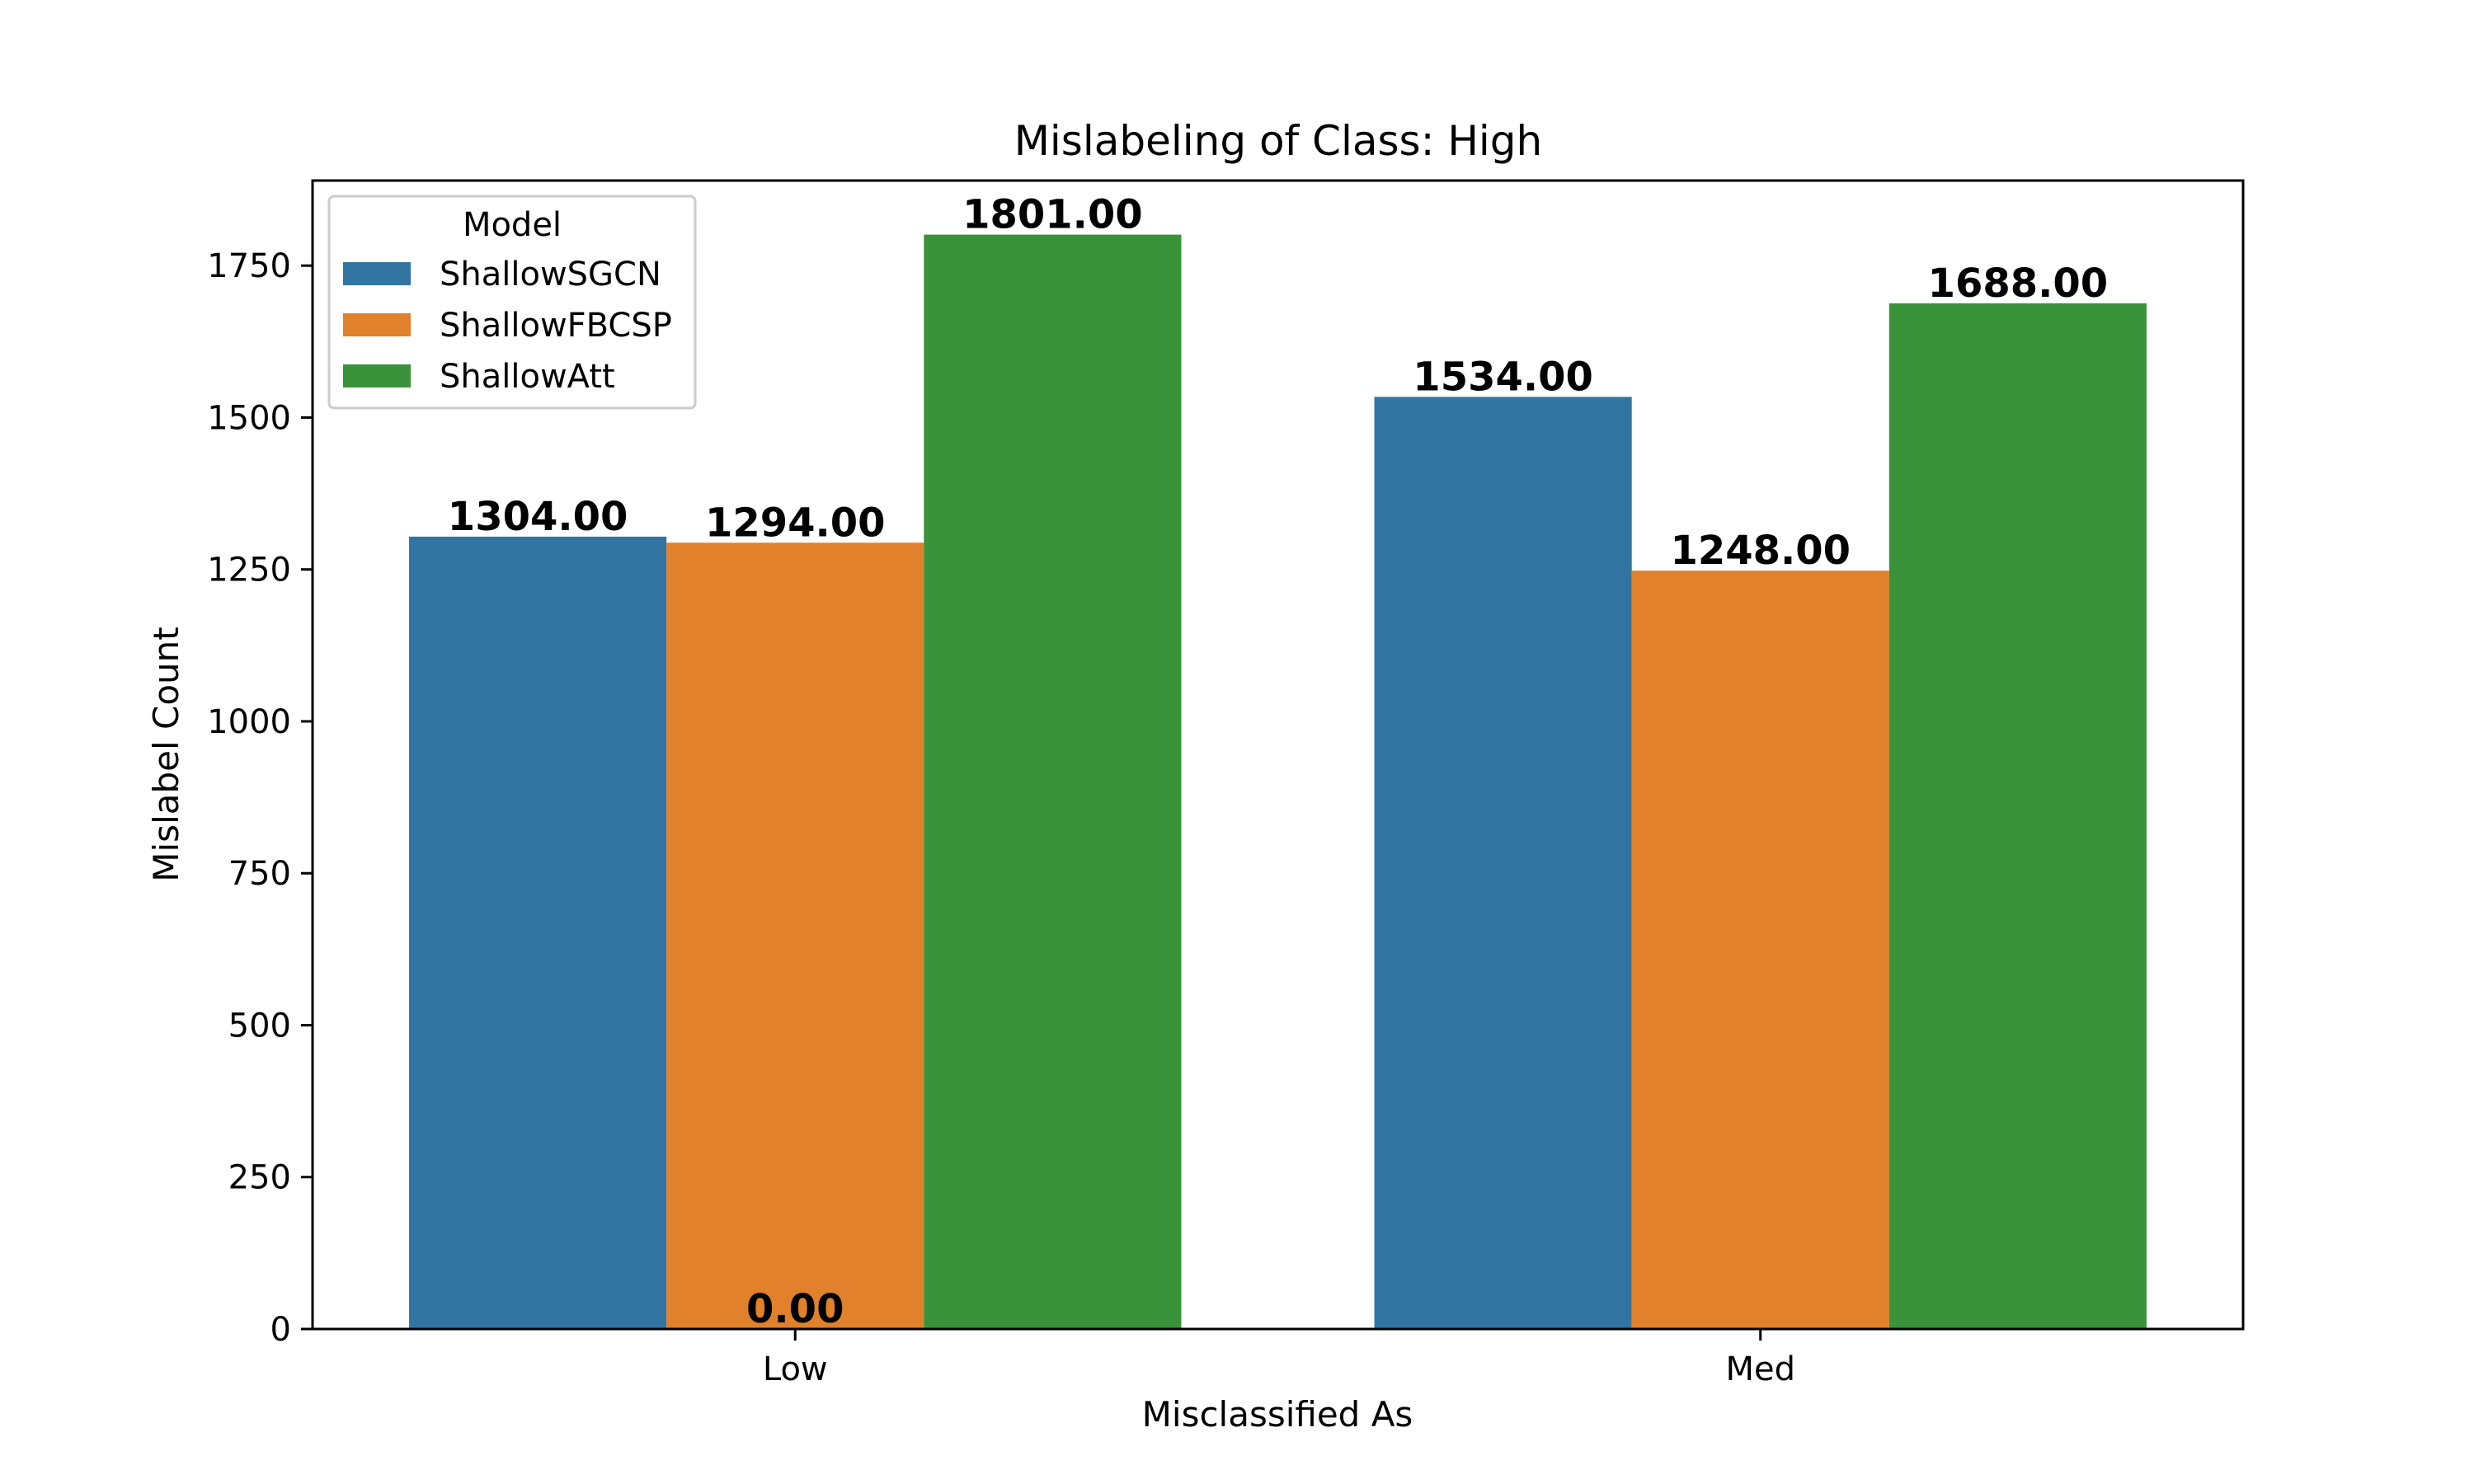 The height and width of the screenshot is (1484, 2474). I want to click on x-tick-label-low: Low, so click(795, 1369).